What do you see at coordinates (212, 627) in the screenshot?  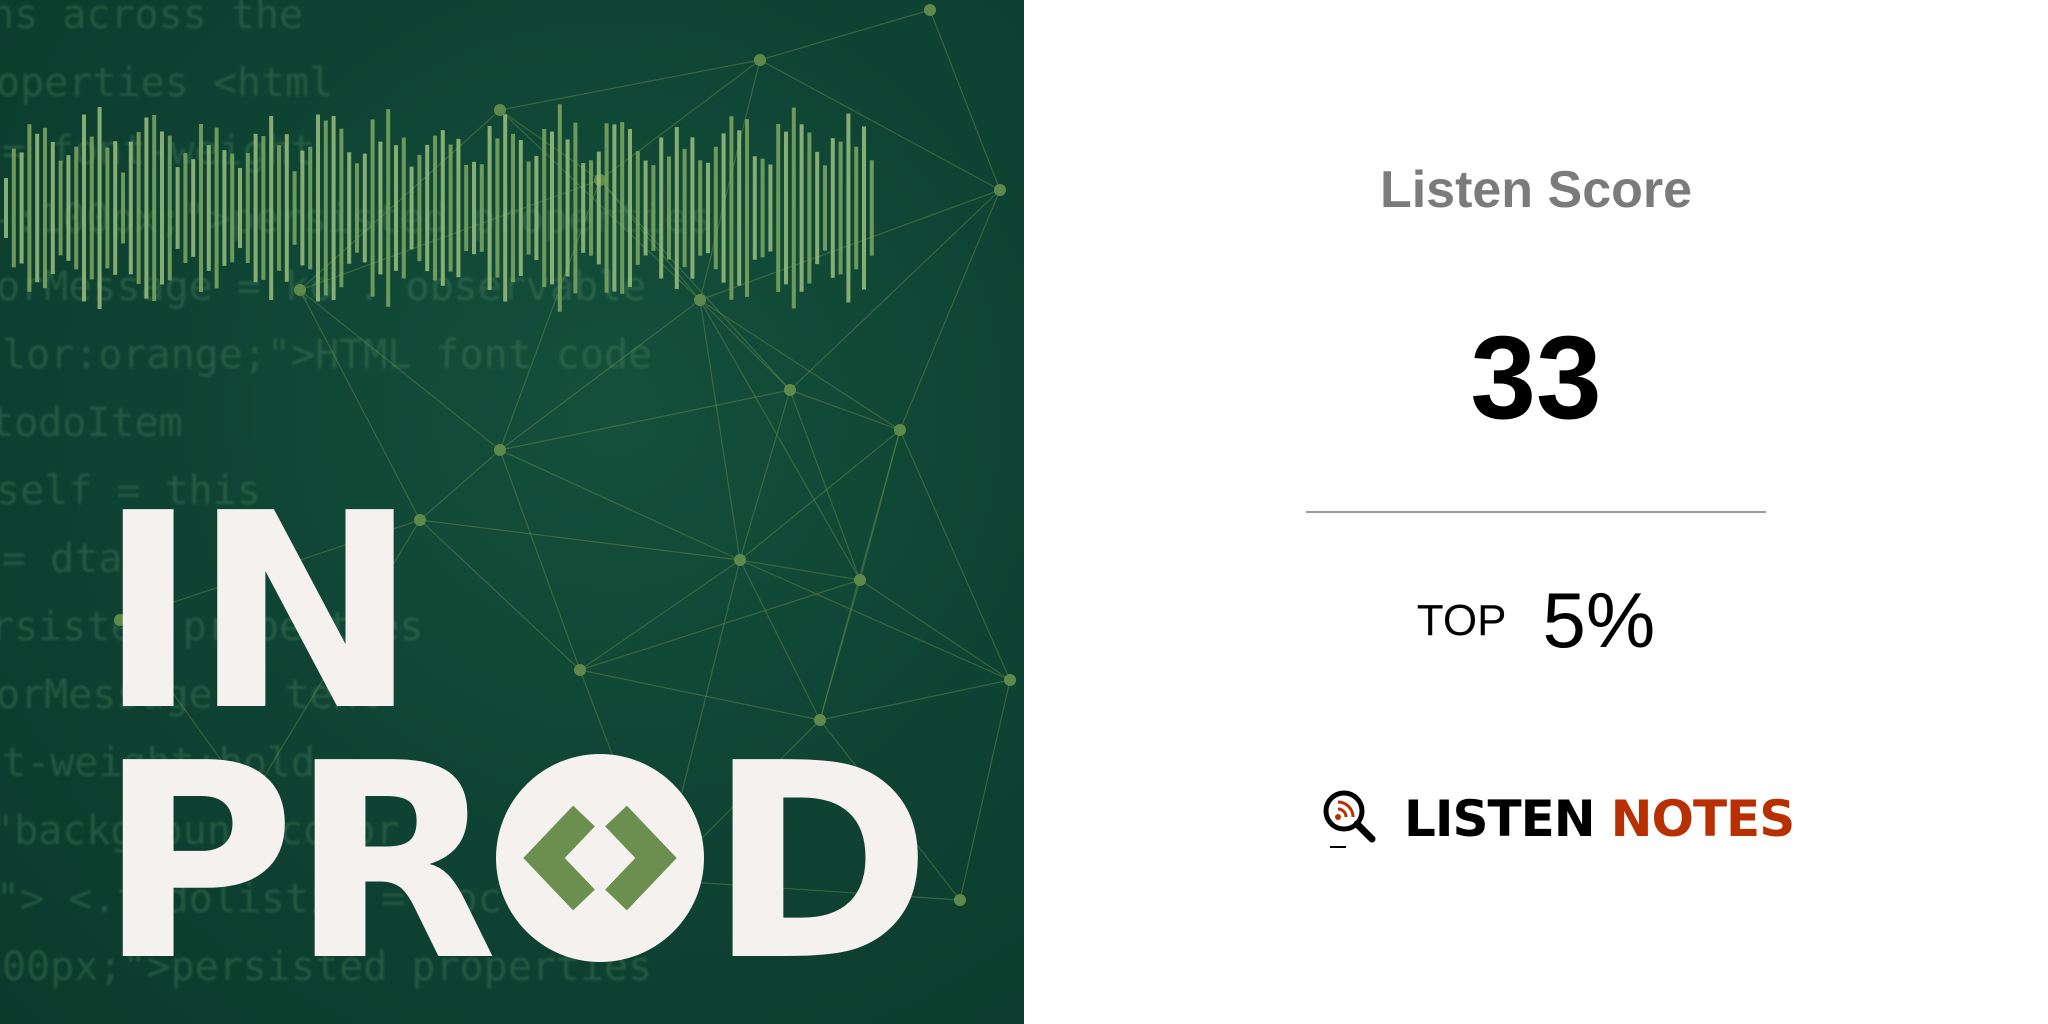 I see `code-line: rsisted properties` at bounding box center [212, 627].